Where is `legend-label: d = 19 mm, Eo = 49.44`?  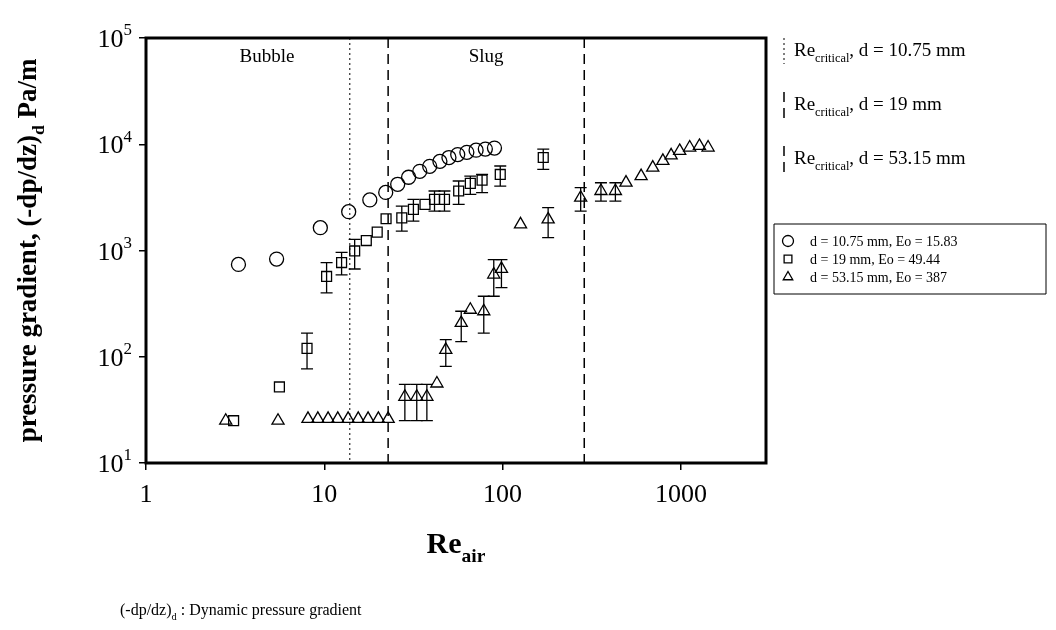
legend-label: d = 19 mm, Eo = 49.44 is located at coordinates (875, 259).